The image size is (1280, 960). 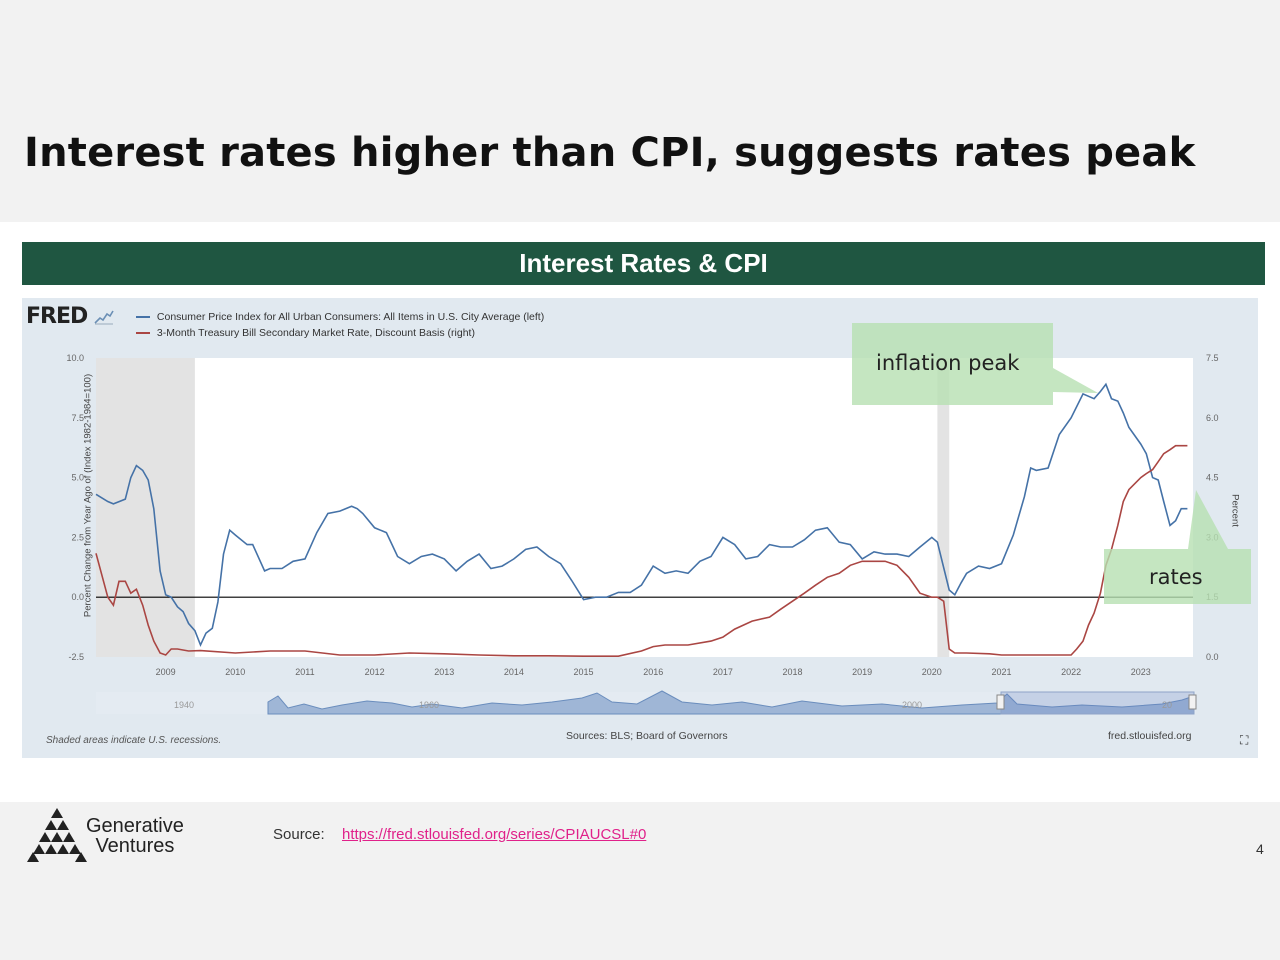 I want to click on x-tick-label: 2023, so click(x=1141, y=672).